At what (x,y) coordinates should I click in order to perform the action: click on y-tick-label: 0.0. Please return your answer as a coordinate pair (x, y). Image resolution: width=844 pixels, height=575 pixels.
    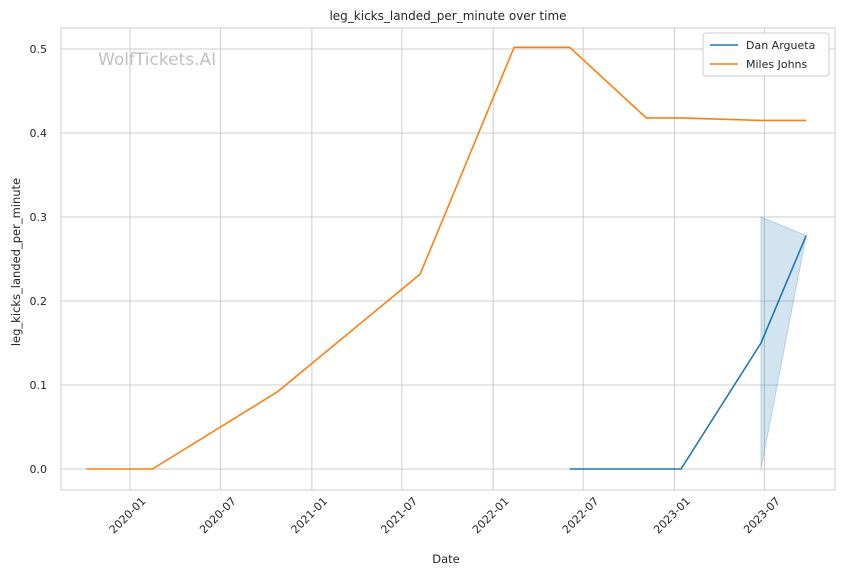
    Looking at the image, I should click on (39, 469).